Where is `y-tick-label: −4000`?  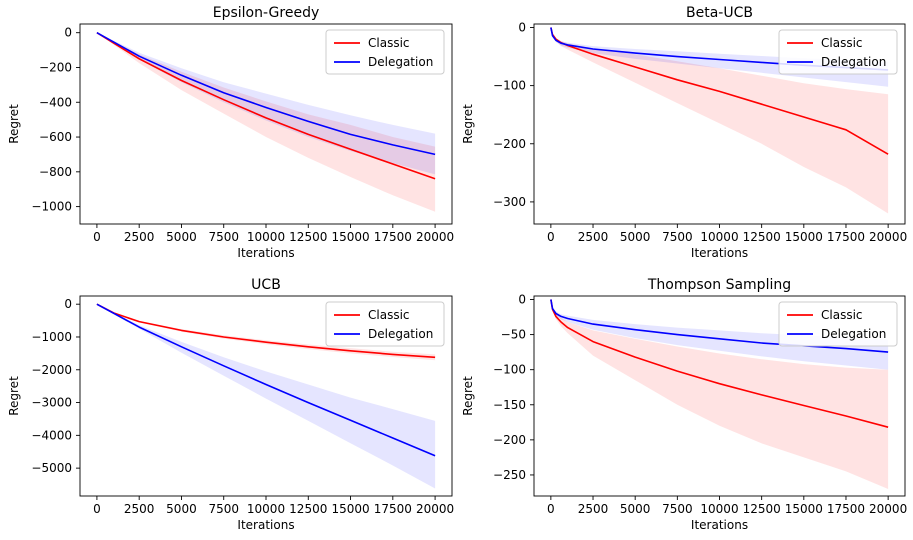 y-tick-label: −4000 is located at coordinates (51, 435).